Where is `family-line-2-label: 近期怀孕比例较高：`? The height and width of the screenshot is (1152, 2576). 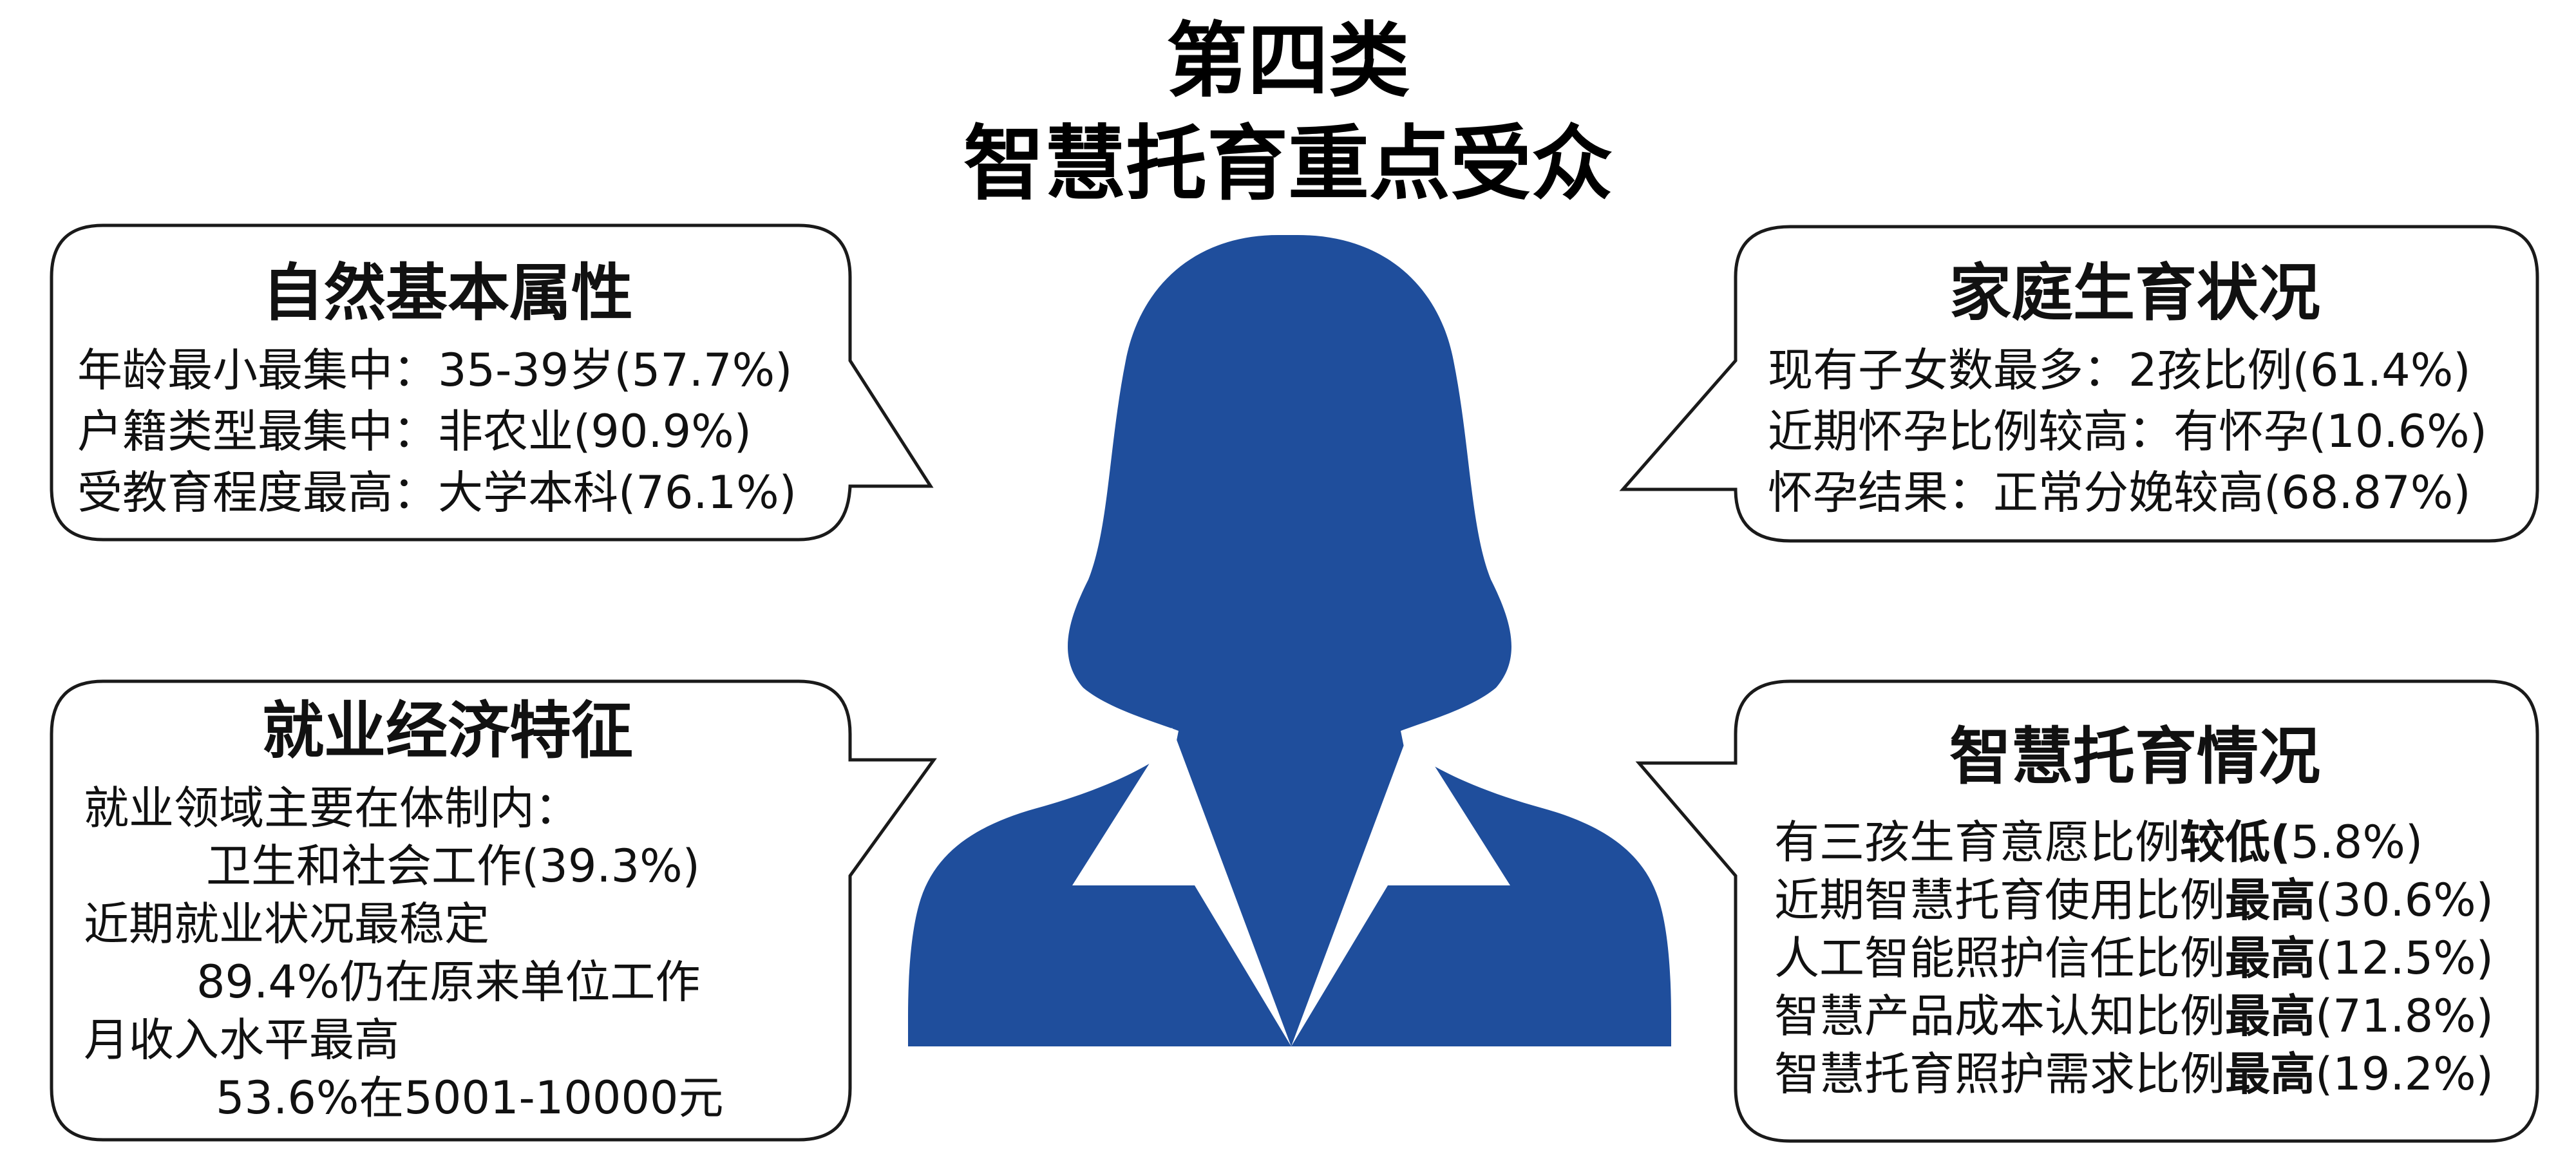 family-line-2-label: 近期怀孕比例较高： is located at coordinates (1971, 431).